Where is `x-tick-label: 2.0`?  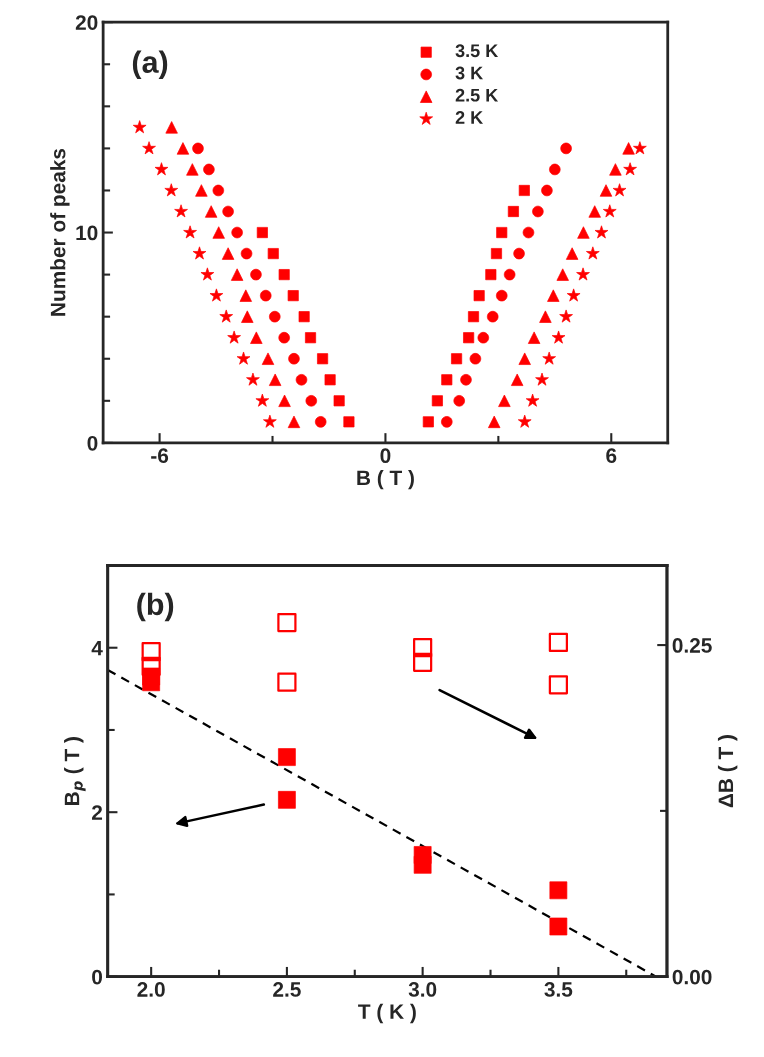 x-tick-label: 2.0 is located at coordinates (151, 989).